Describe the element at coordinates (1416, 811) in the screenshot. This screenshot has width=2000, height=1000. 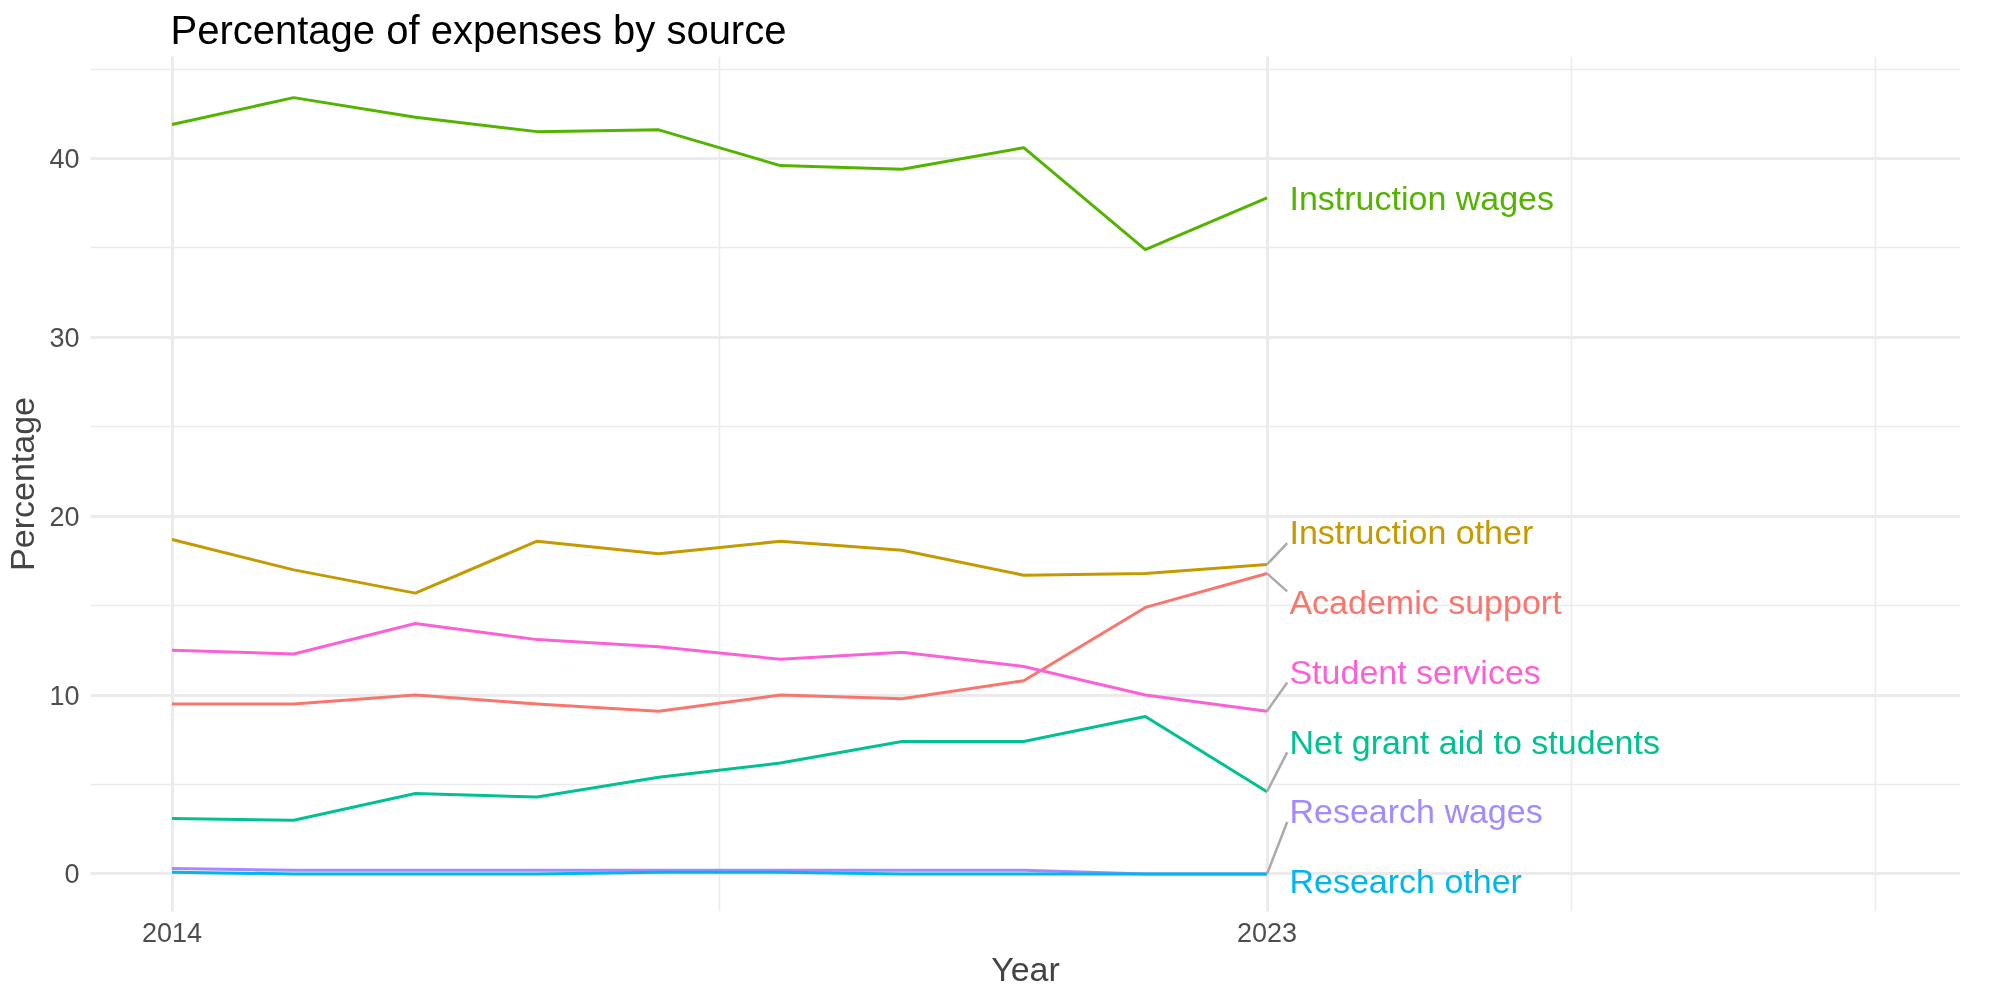
I see `series-label: Research wages` at that location.